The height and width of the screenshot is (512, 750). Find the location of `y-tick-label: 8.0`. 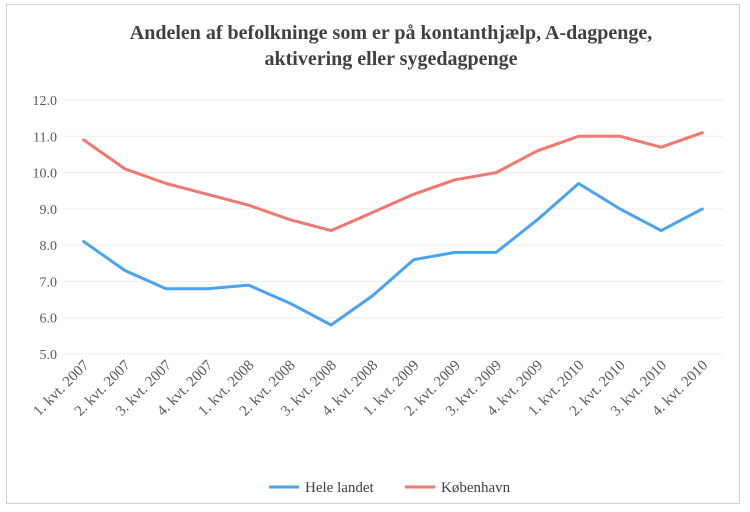

y-tick-label: 8.0 is located at coordinates (49, 246).